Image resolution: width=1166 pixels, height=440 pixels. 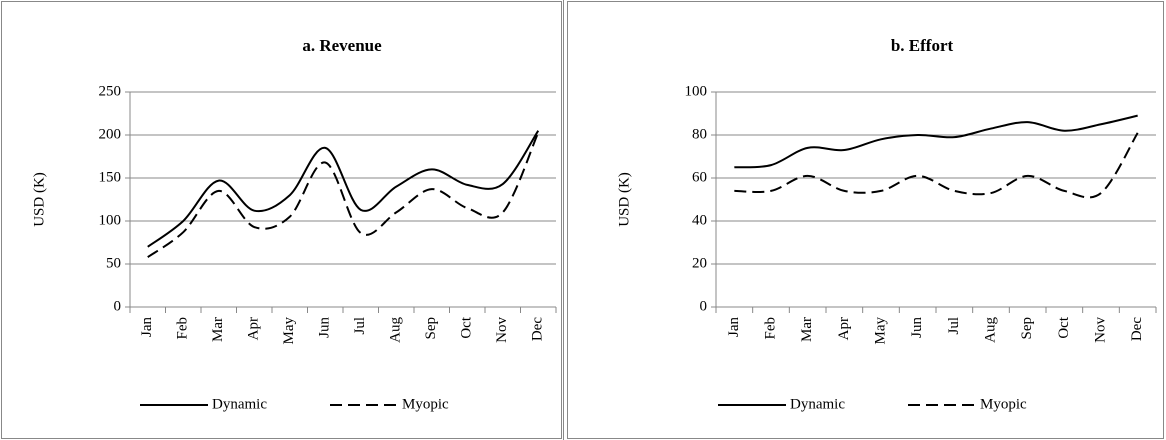 I want to click on y-tick-label: 20, so click(x=699, y=263).